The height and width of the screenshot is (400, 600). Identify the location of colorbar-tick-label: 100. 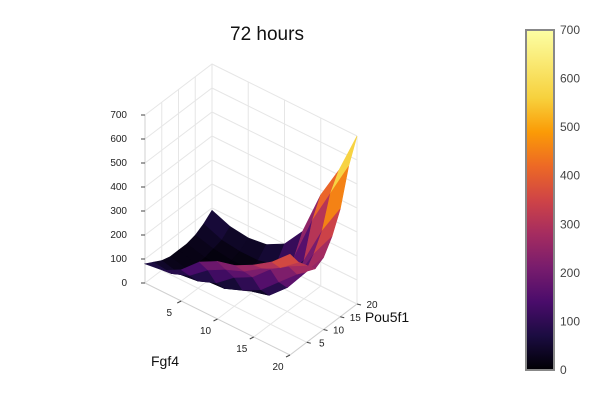
(570, 321).